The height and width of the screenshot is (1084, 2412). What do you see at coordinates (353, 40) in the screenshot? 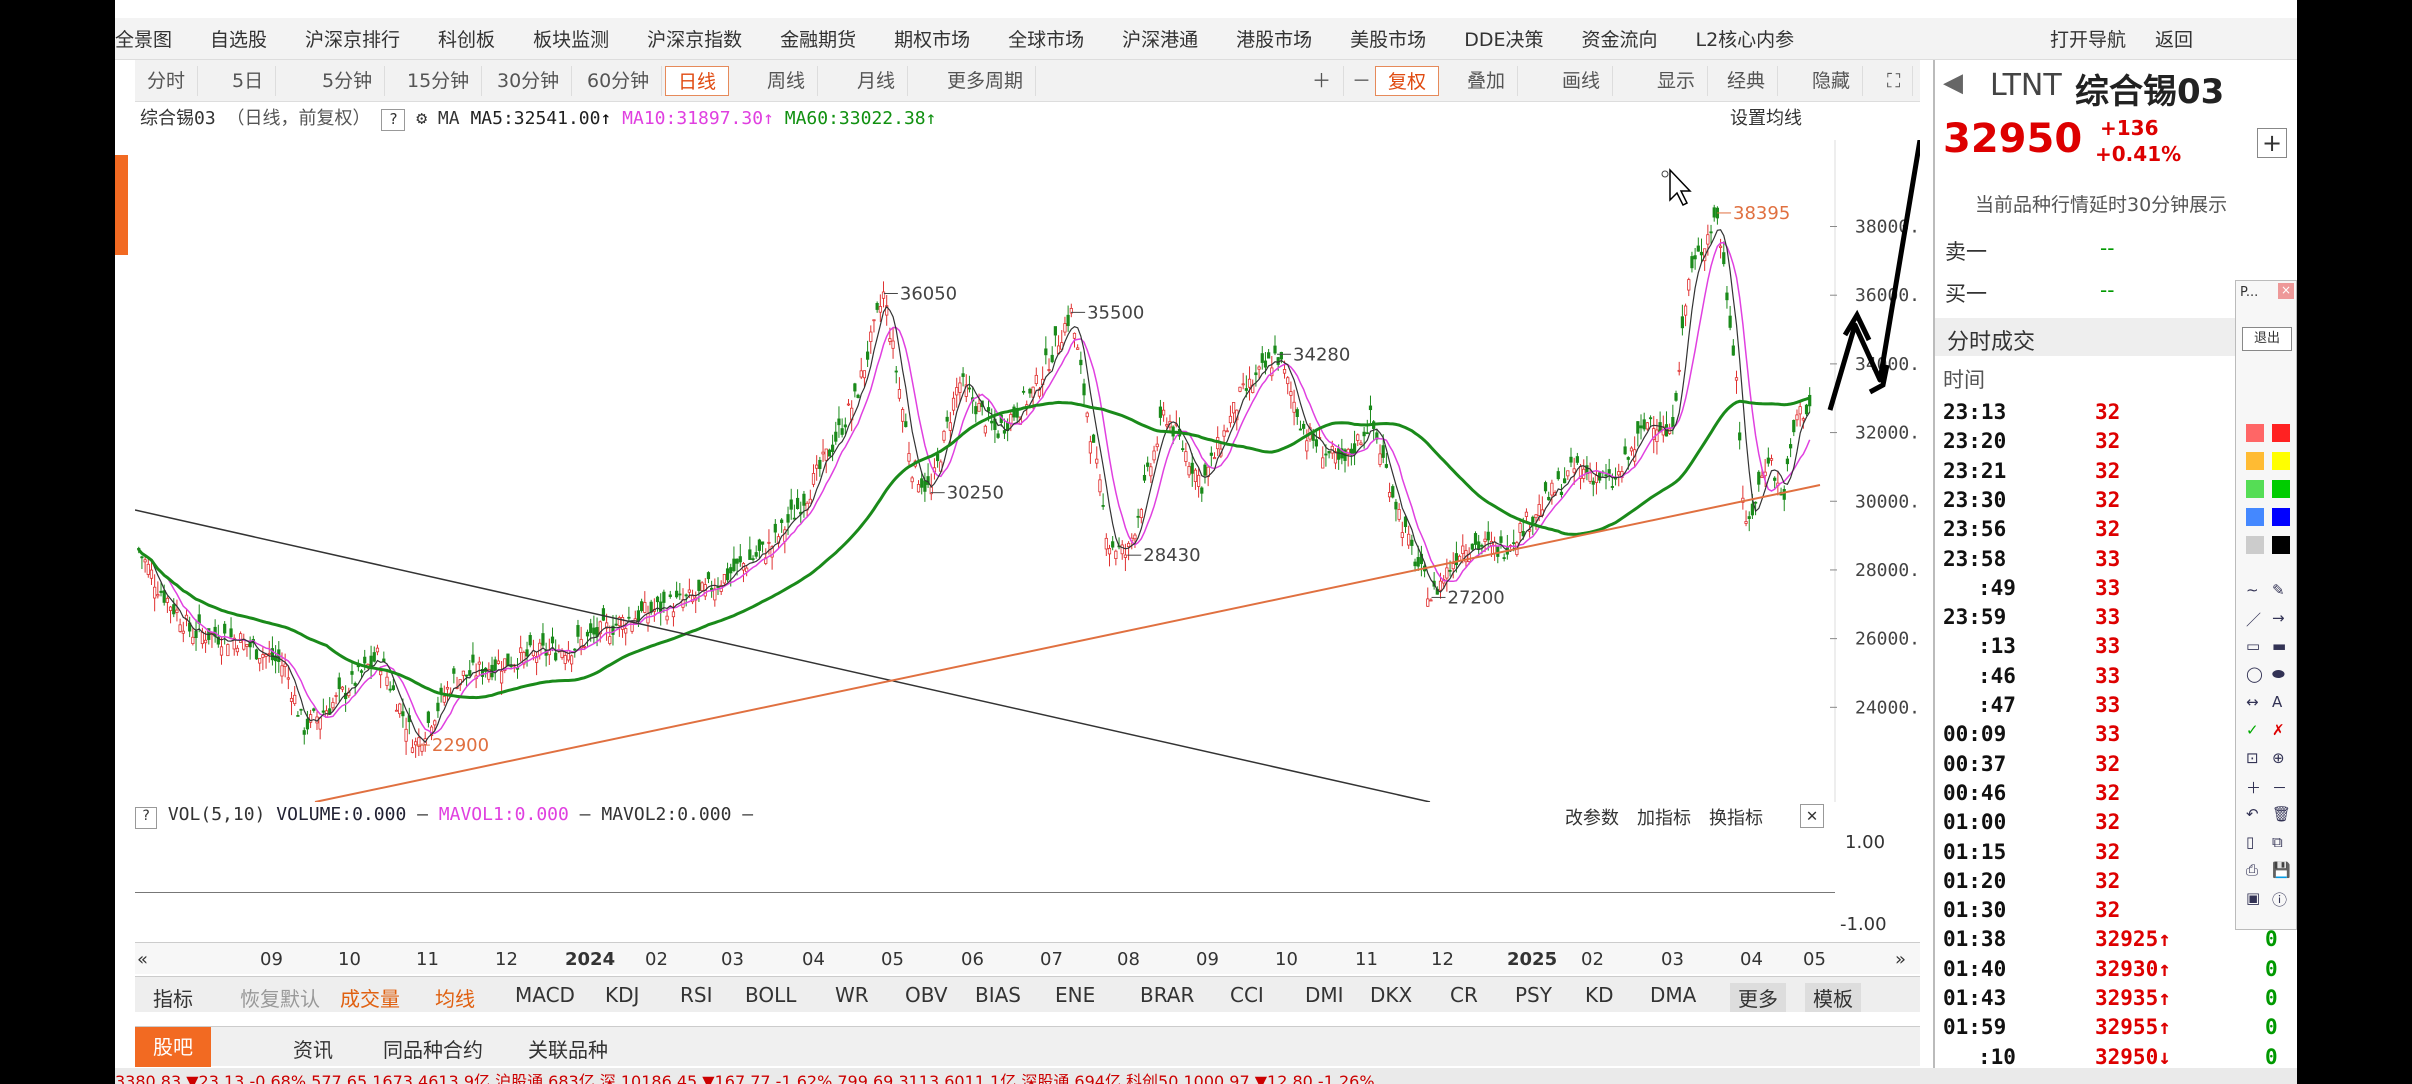
I see `nav-item: 沪深京排行` at bounding box center [353, 40].